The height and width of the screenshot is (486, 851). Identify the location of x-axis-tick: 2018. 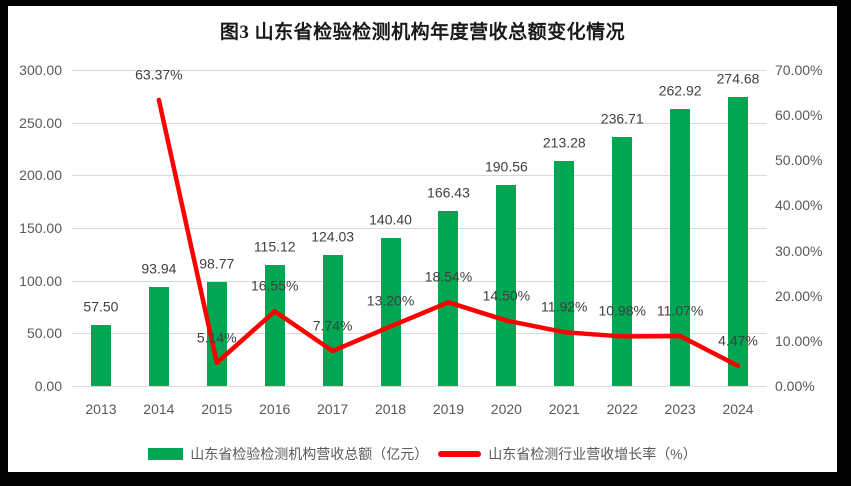
(390, 409).